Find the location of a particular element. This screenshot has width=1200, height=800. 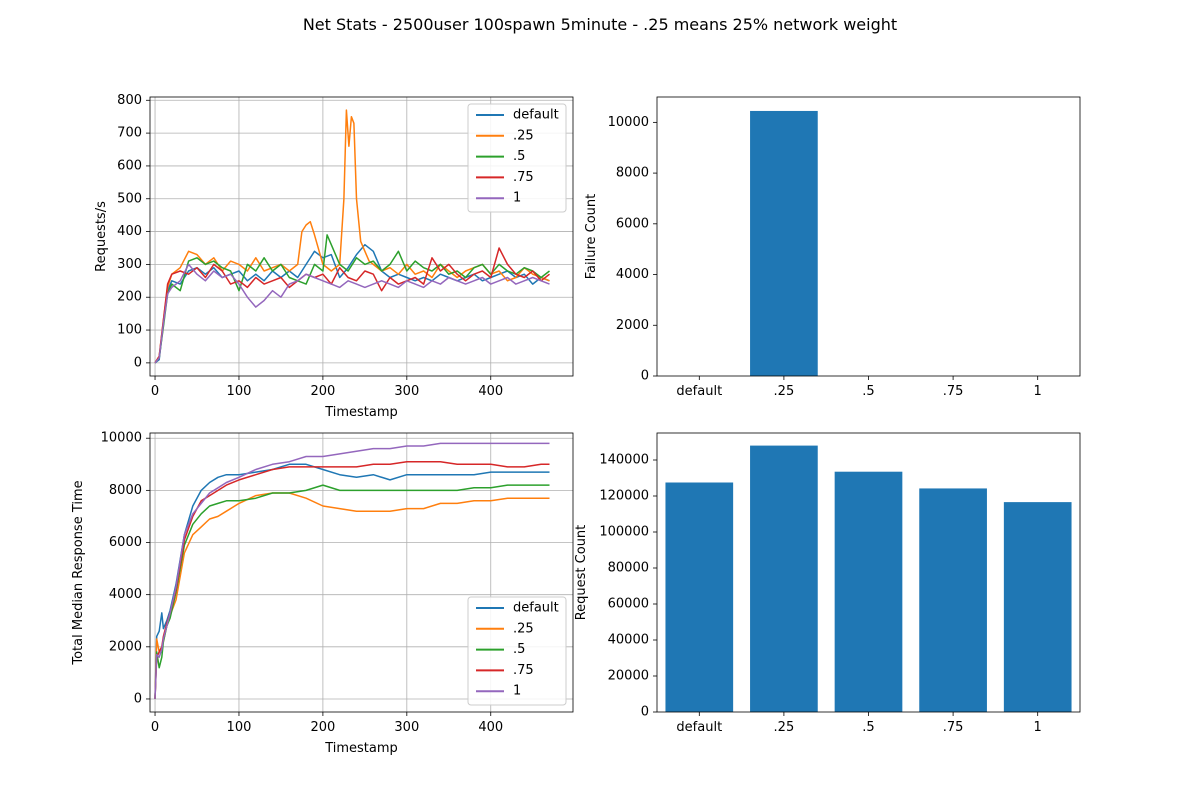

requests-legend-label: default is located at coordinates (536, 115).